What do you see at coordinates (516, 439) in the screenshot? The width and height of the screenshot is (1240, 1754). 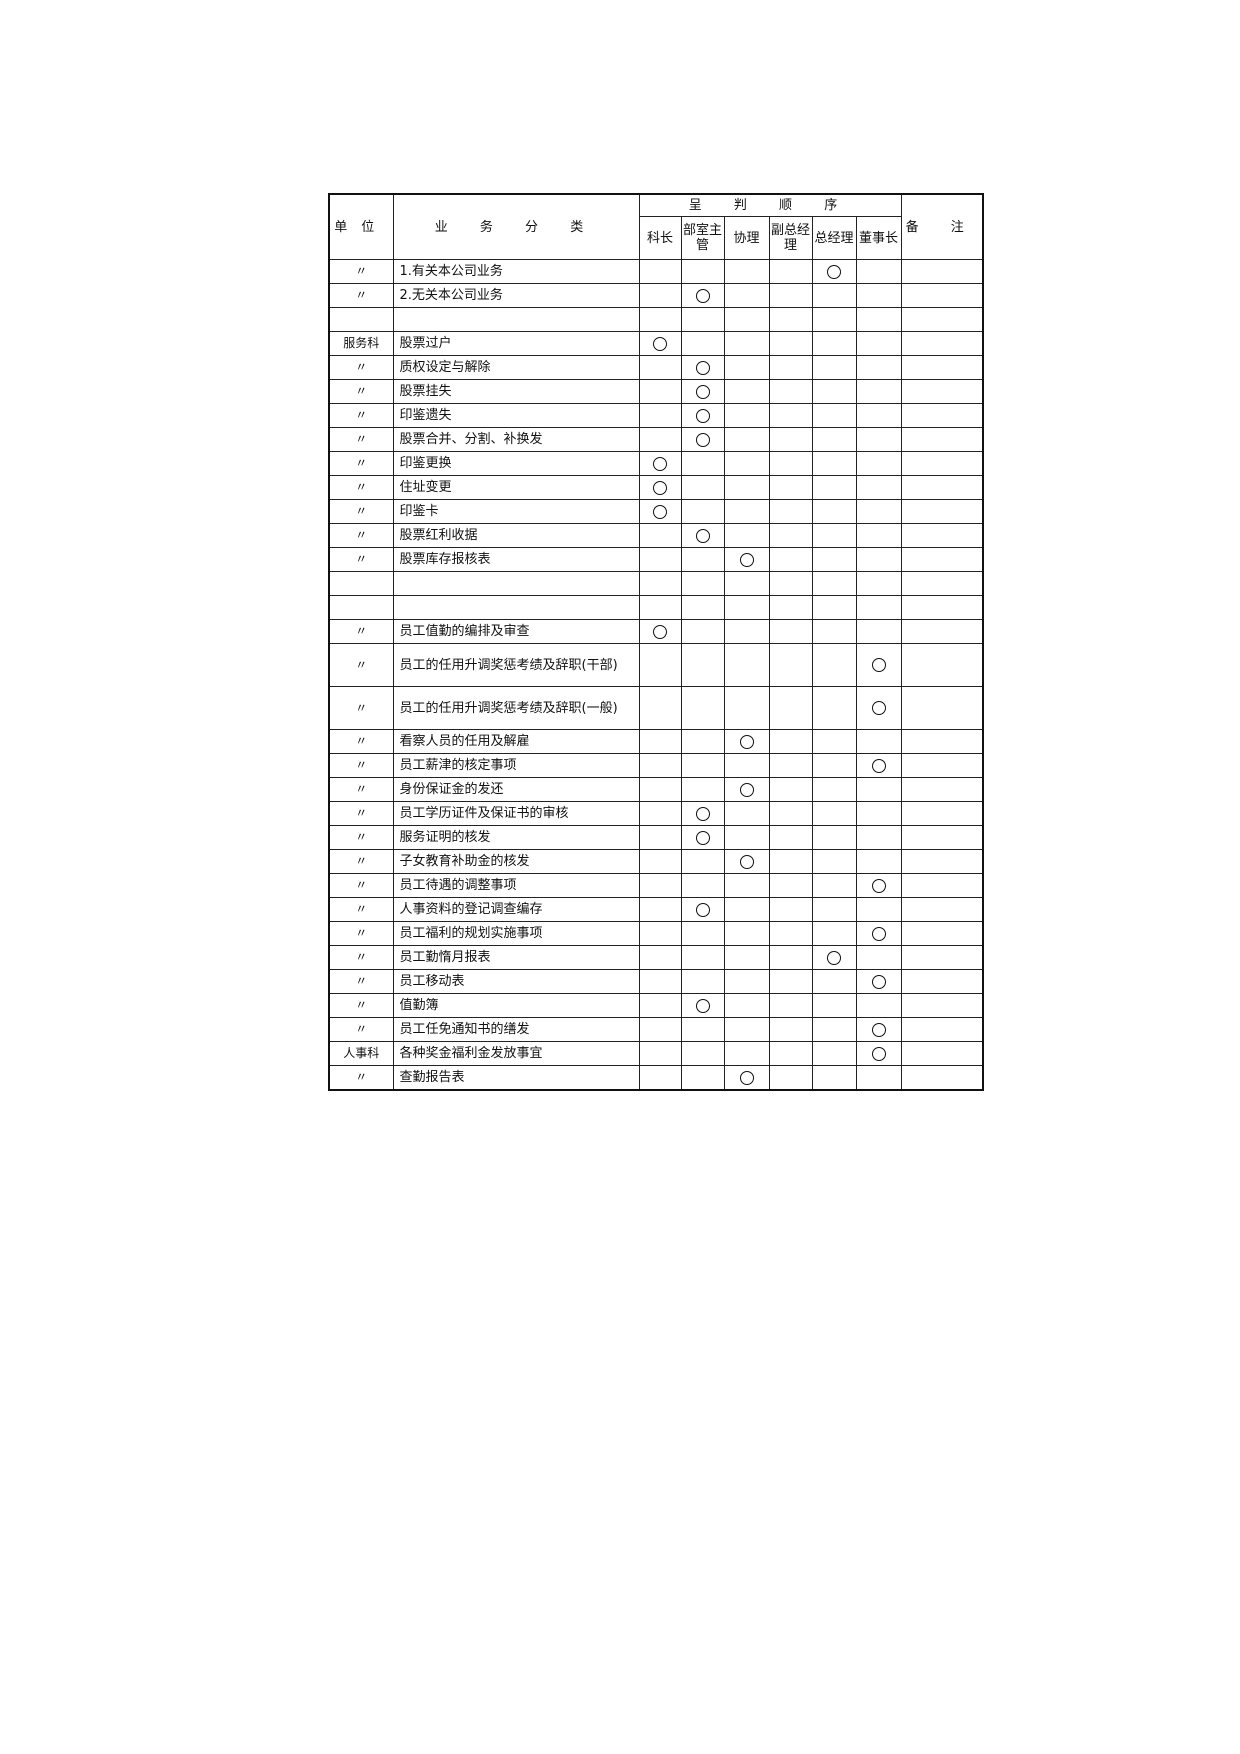 I see `category-cell: 股票合并、分割、补换发` at bounding box center [516, 439].